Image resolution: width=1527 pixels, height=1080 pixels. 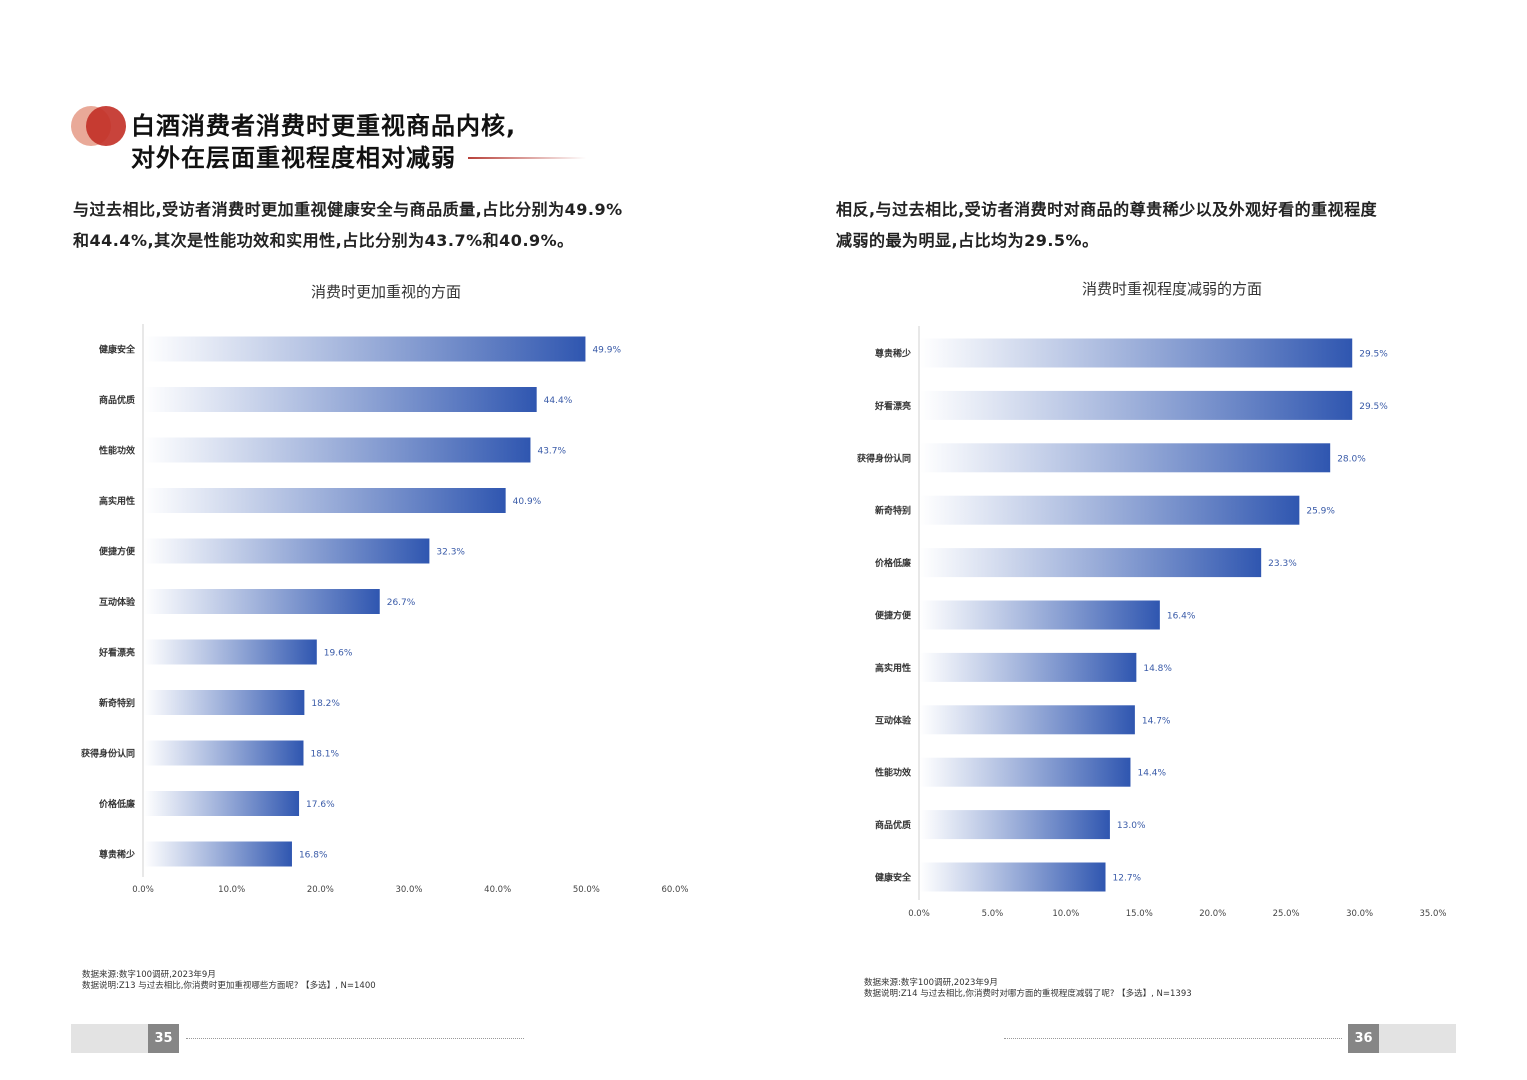 What do you see at coordinates (99, 126) in the screenshot?
I see `headline-logo-icon` at bounding box center [99, 126].